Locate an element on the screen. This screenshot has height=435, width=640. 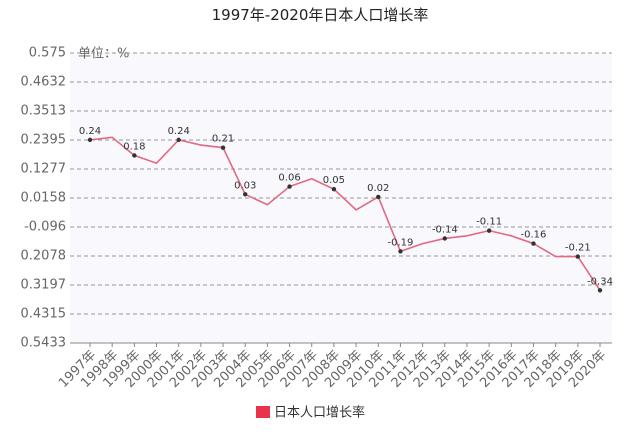
y-tick-label: 0.3513 is located at coordinates (44, 111).